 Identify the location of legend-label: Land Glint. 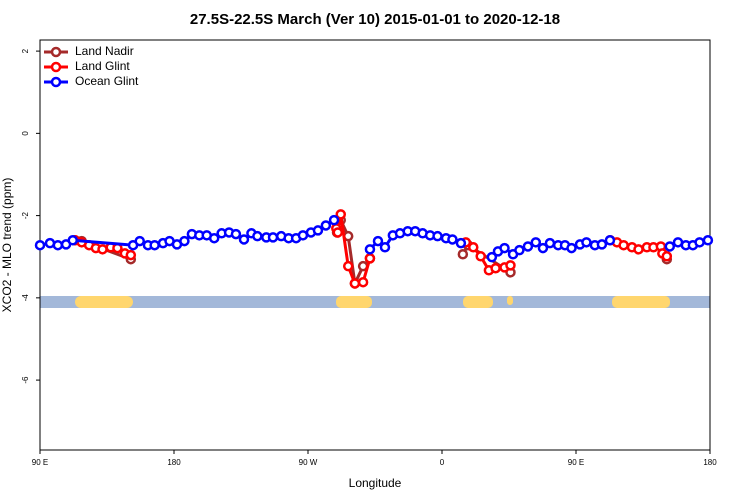
(102, 66).